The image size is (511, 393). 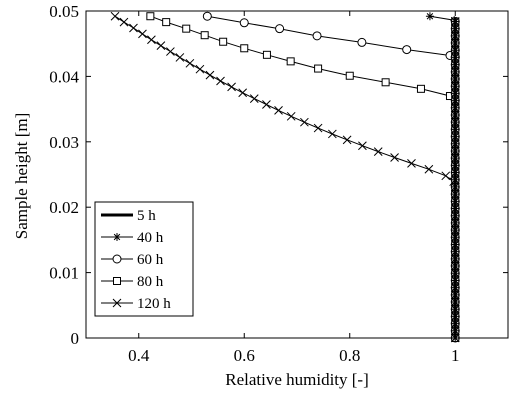 I want to click on legend-label-40h: 40 h, so click(x=150, y=238).